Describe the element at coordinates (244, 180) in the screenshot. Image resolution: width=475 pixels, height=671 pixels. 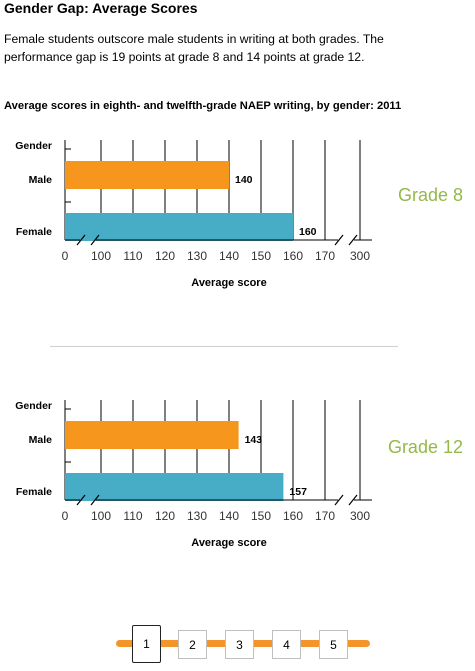
I see `data-label-male: 140` at that location.